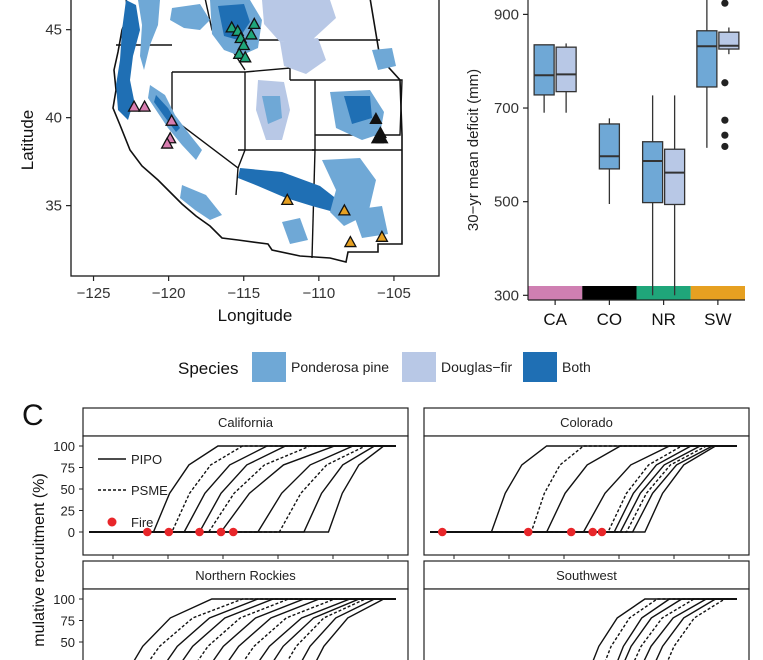  Describe the element at coordinates (208, 368) in the screenshot. I see `legend-title: Species` at that location.